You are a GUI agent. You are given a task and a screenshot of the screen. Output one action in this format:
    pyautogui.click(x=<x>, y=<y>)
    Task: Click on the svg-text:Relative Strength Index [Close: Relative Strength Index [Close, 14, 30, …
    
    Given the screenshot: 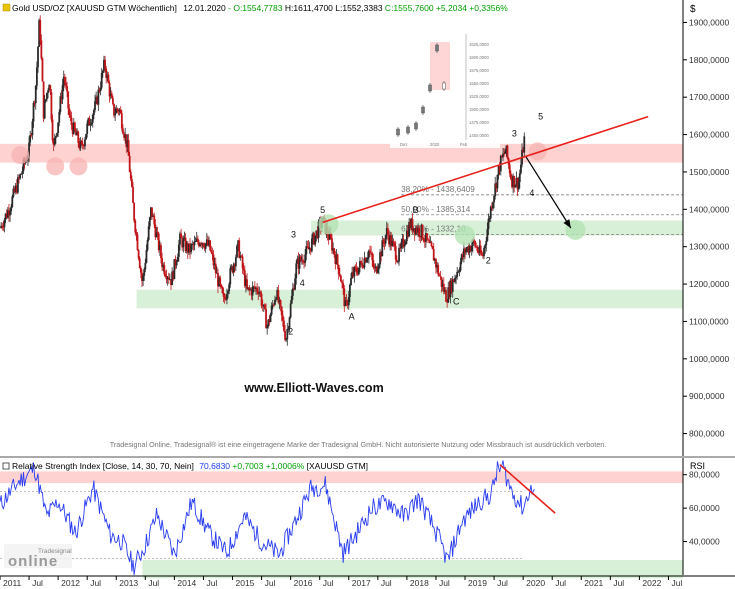 What is the action you would take?
    pyautogui.click(x=190, y=466)
    